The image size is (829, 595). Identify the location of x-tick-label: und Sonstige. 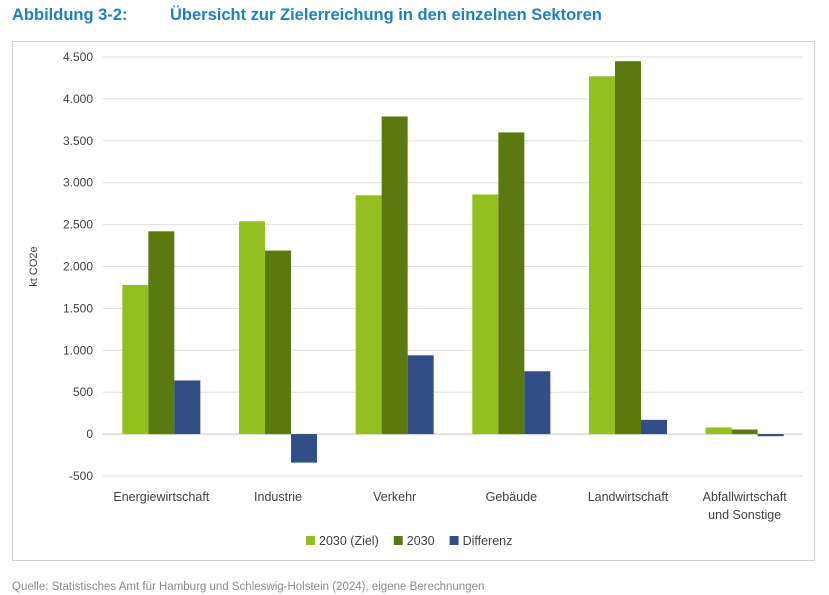
(744, 515).